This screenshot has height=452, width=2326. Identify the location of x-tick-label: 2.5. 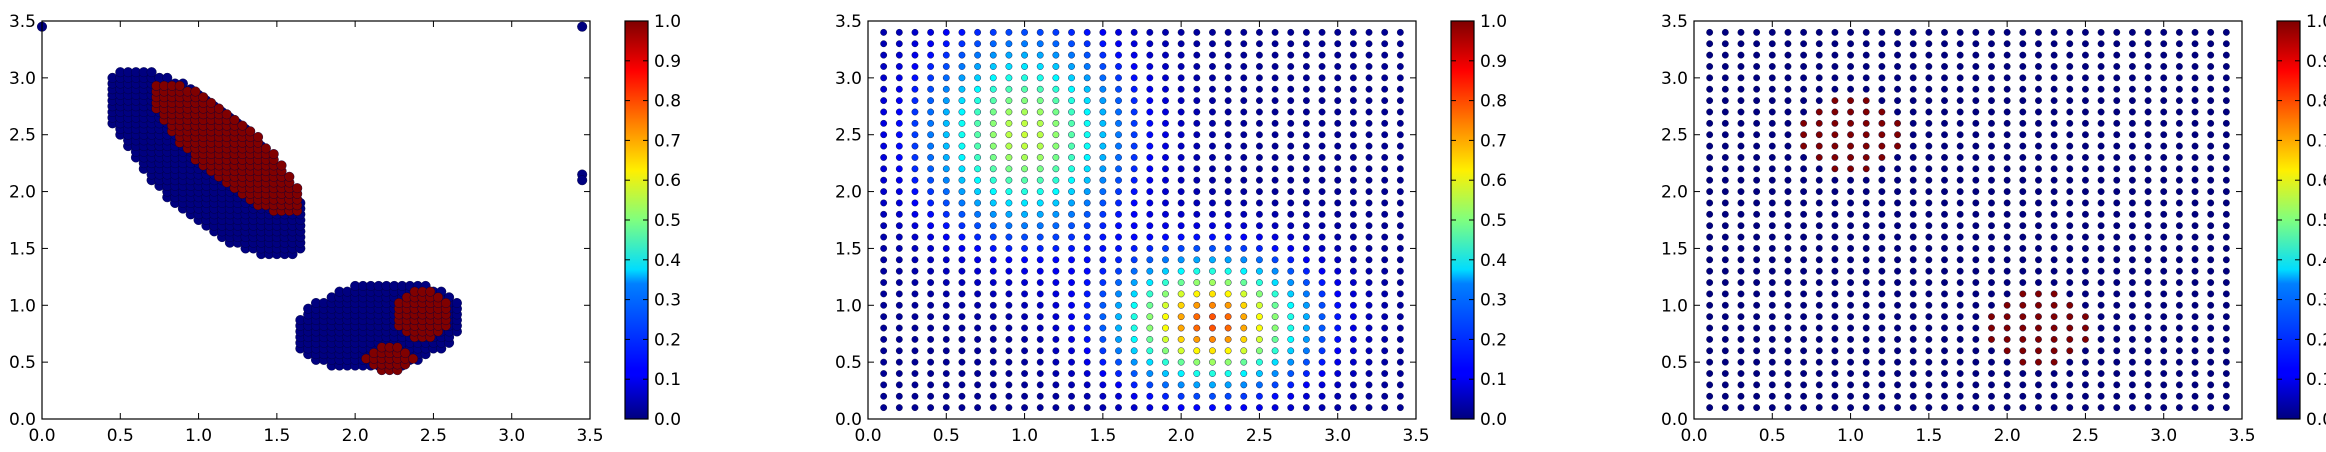
(433, 436).